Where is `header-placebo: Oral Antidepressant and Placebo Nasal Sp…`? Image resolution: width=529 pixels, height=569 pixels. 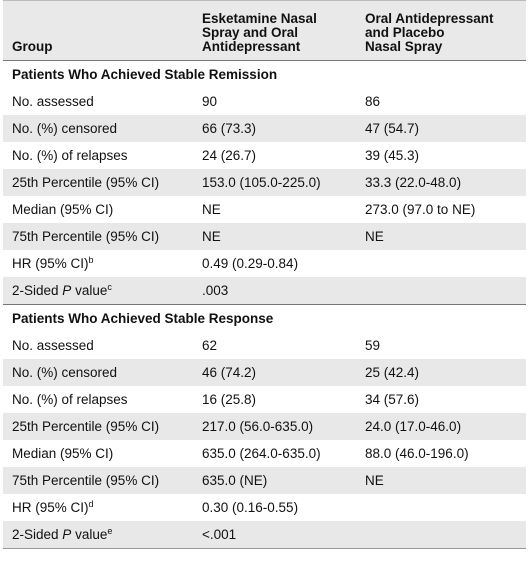
header-placebo: Oral Antidepressant and Placebo Nasal Sp… is located at coordinates (441, 30).